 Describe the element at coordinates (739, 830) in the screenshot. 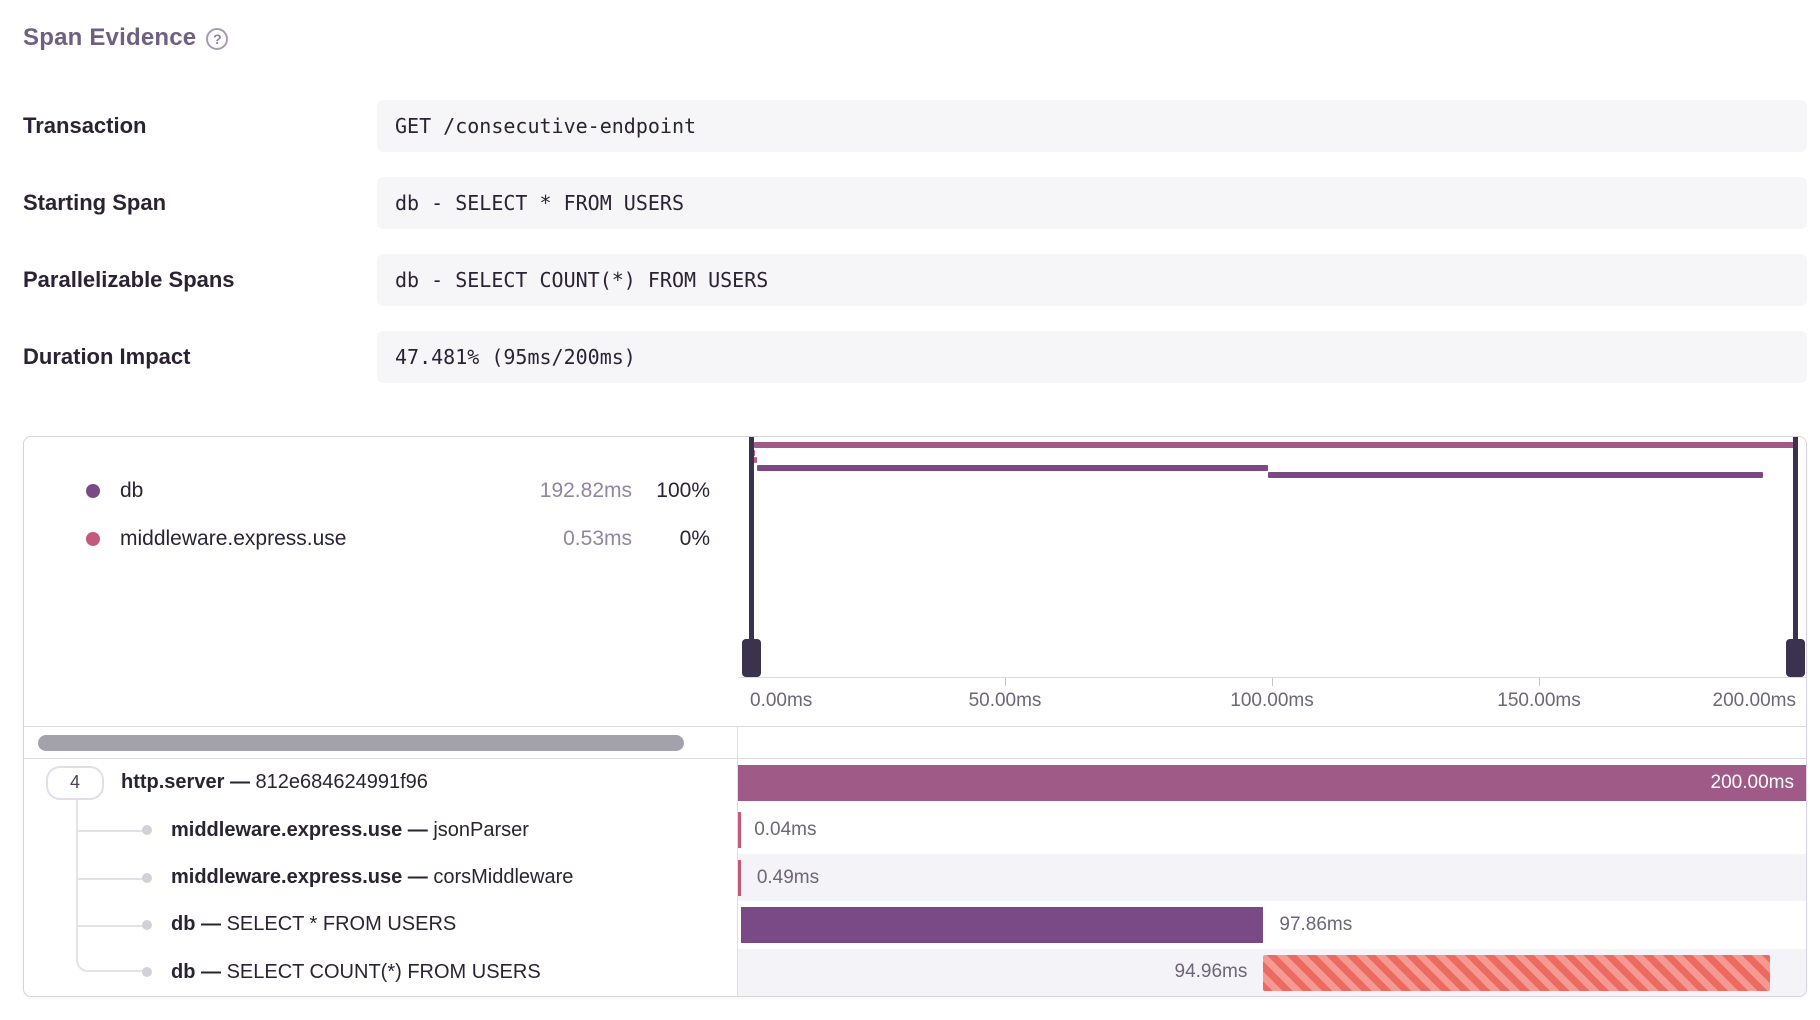

I see `span-bar-jsonparser` at that location.